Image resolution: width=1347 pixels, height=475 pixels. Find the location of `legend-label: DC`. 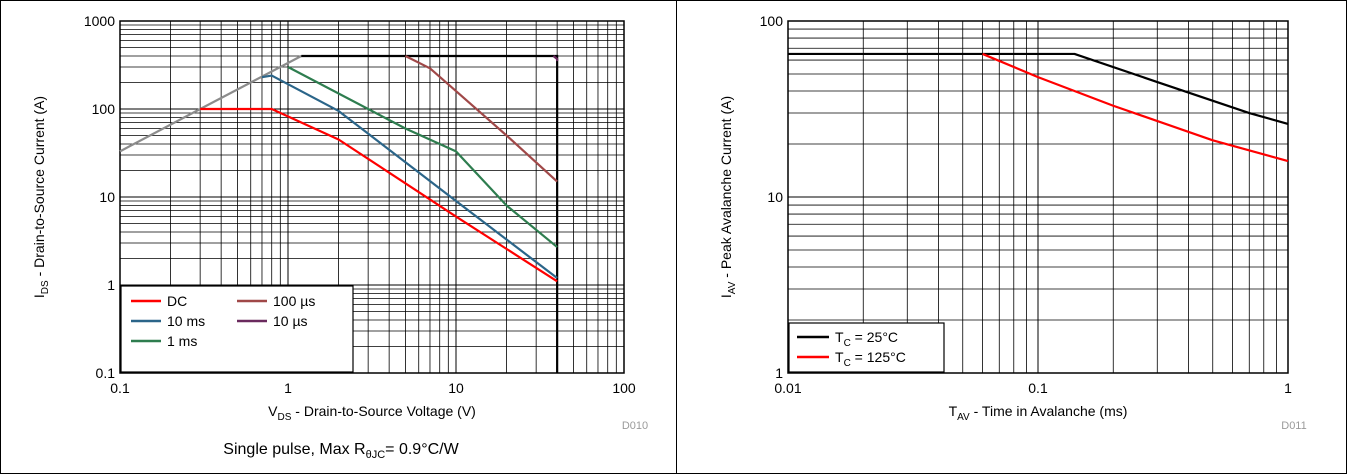

legend-label: DC is located at coordinates (177, 301).